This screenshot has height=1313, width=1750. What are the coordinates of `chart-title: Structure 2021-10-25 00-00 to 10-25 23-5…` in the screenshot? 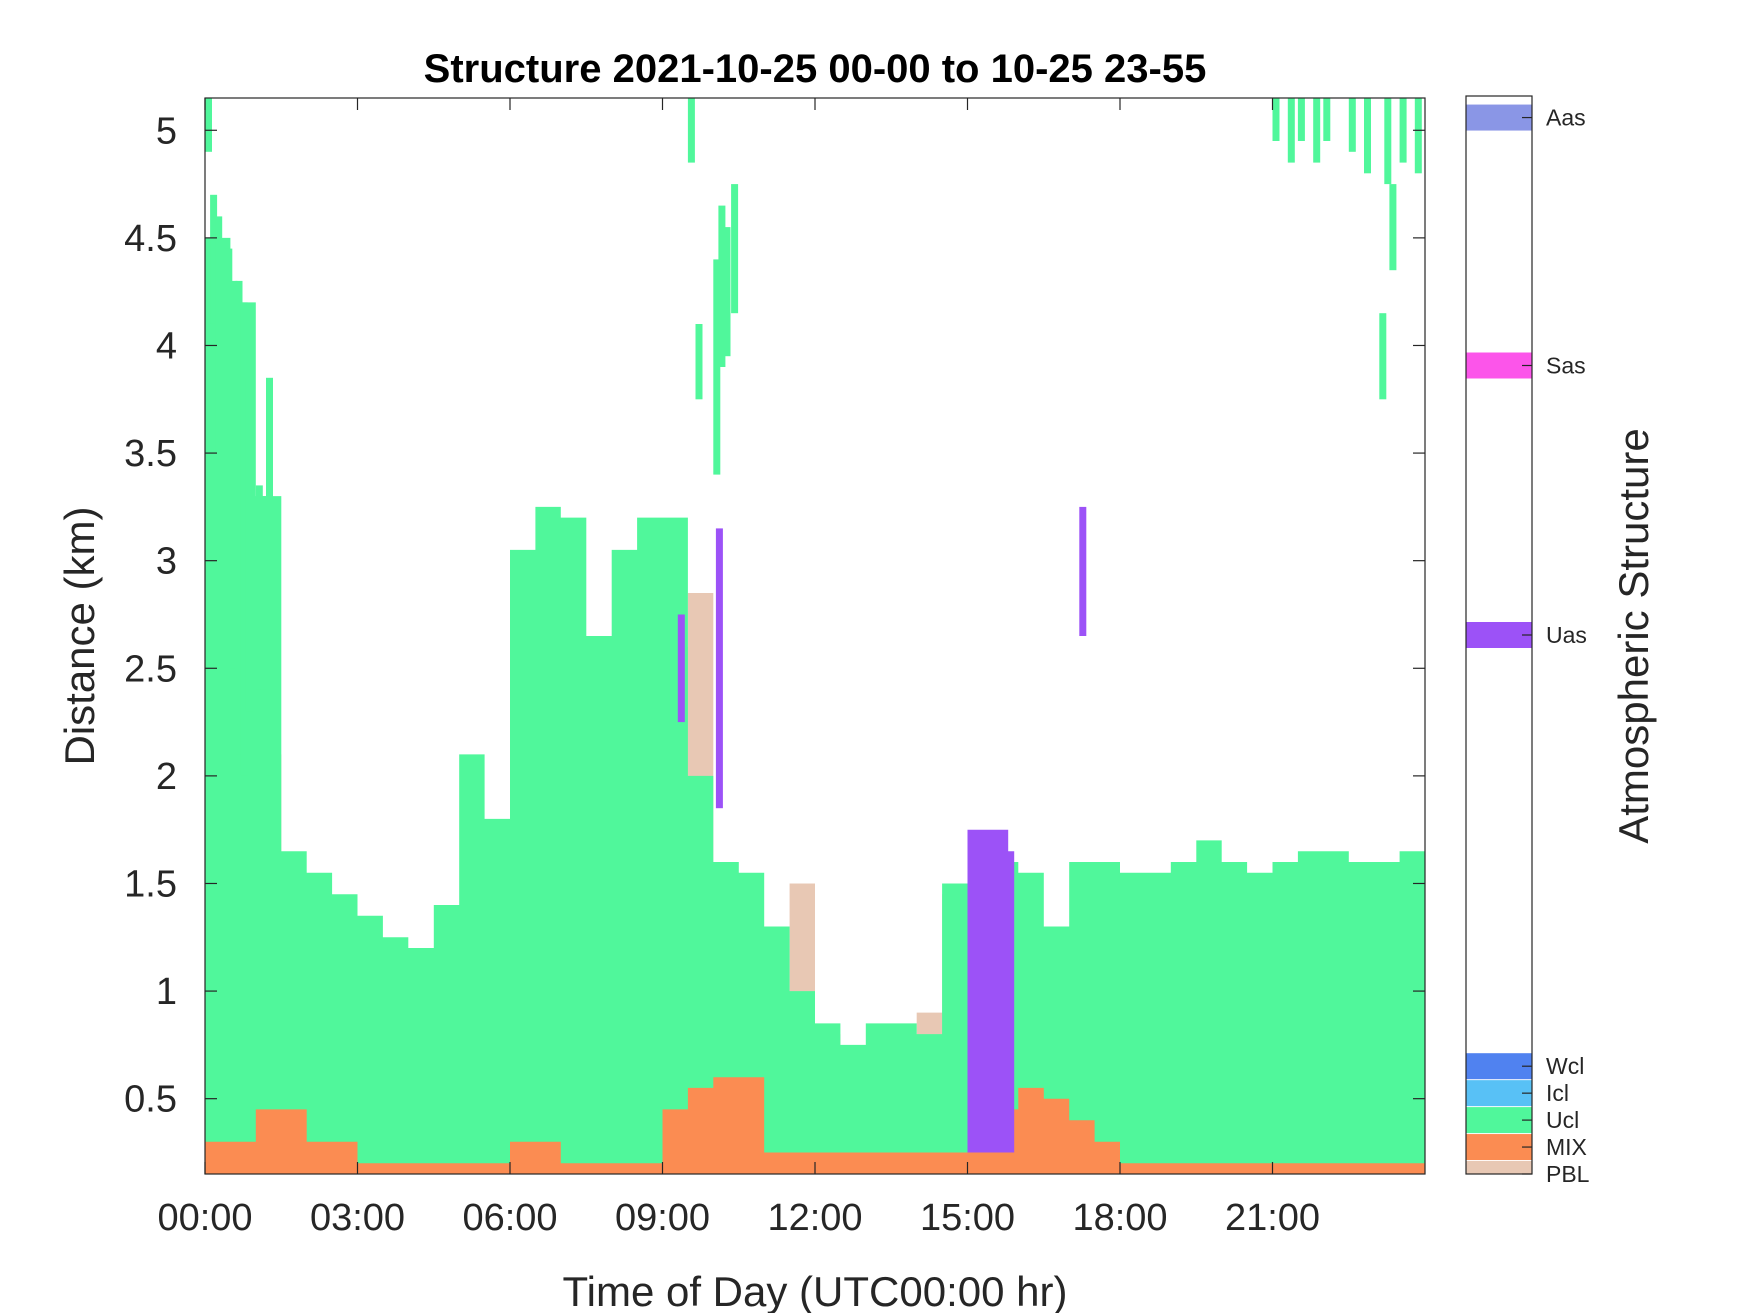 It's located at (815, 69).